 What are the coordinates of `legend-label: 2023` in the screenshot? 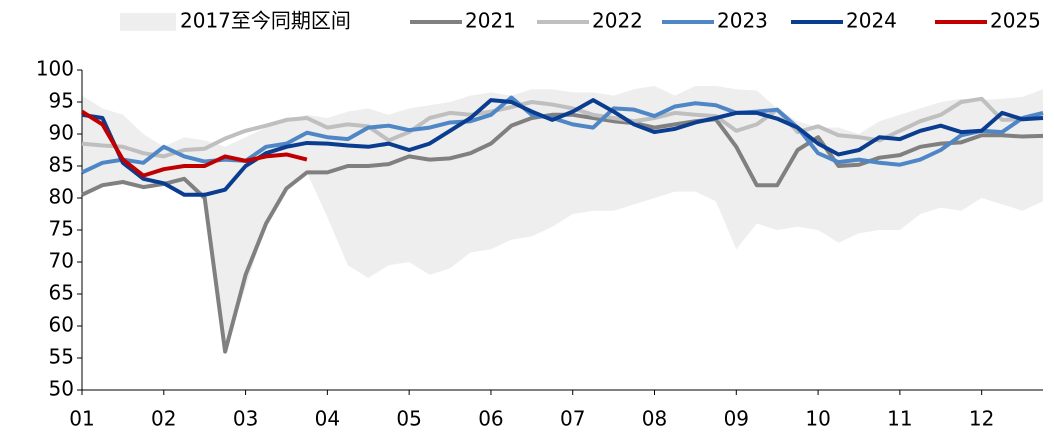 It's located at (742, 21).